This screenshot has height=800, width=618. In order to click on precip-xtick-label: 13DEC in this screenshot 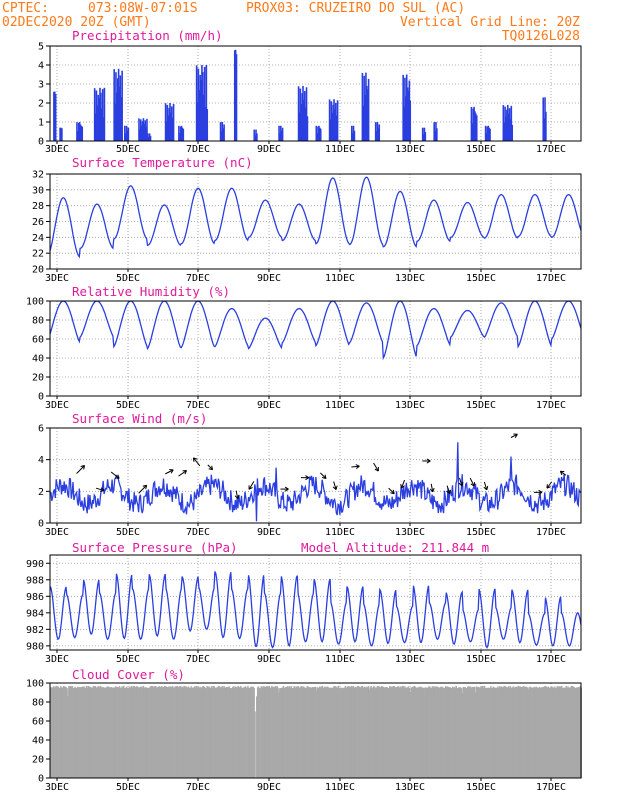, I will do `click(410, 149)`.